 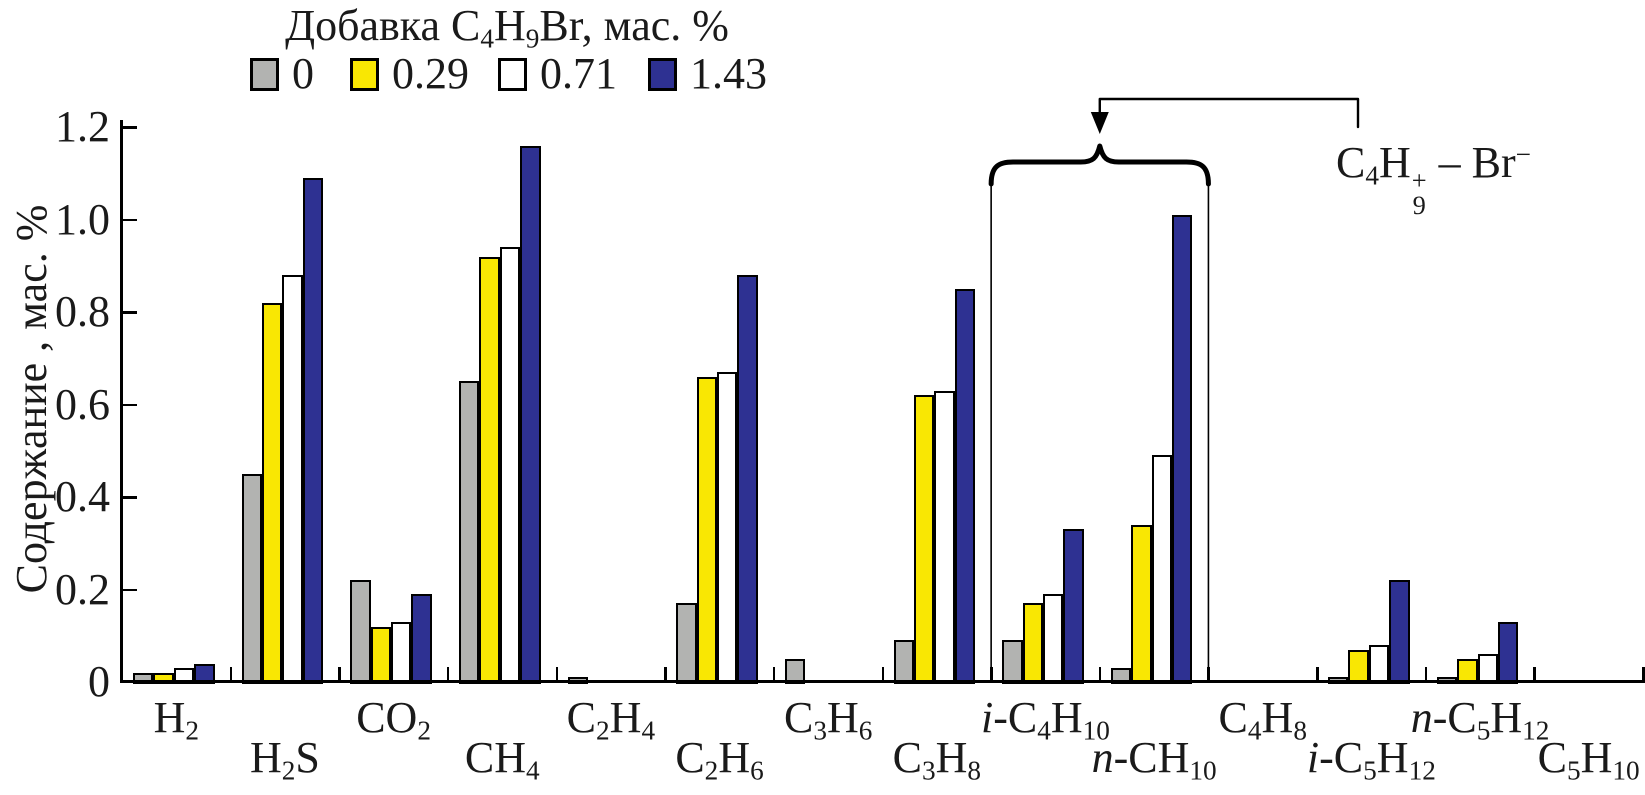 What do you see at coordinates (578, 73) in the screenshot?
I see `legend-label-2: 0.71` at bounding box center [578, 73].